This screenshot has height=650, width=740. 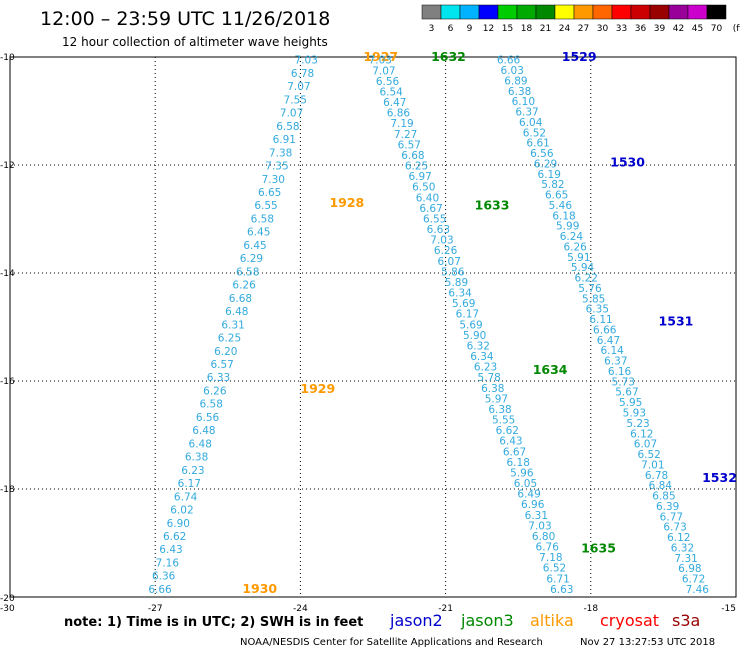 I want to click on swh-value: 6.12, so click(x=641, y=434).